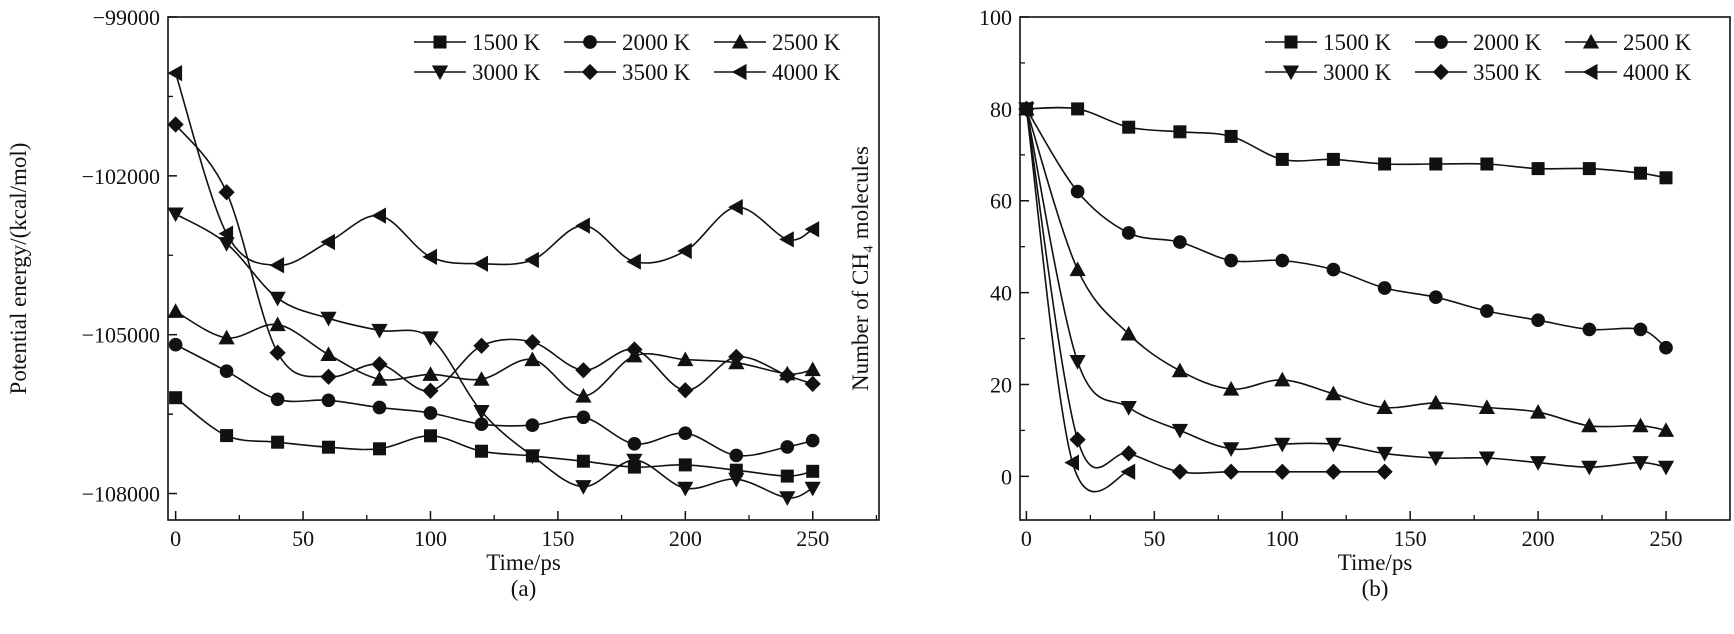 This screenshot has height=634, width=1734. Describe the element at coordinates (523, 562) in the screenshot. I see `x-axis-label: Time/ps` at that location.